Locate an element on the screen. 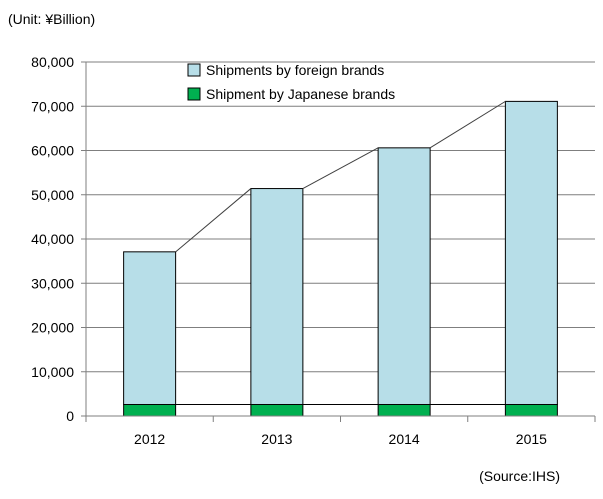 This screenshot has height=499, width=603. x-tick-label: 2014 is located at coordinates (404, 439).